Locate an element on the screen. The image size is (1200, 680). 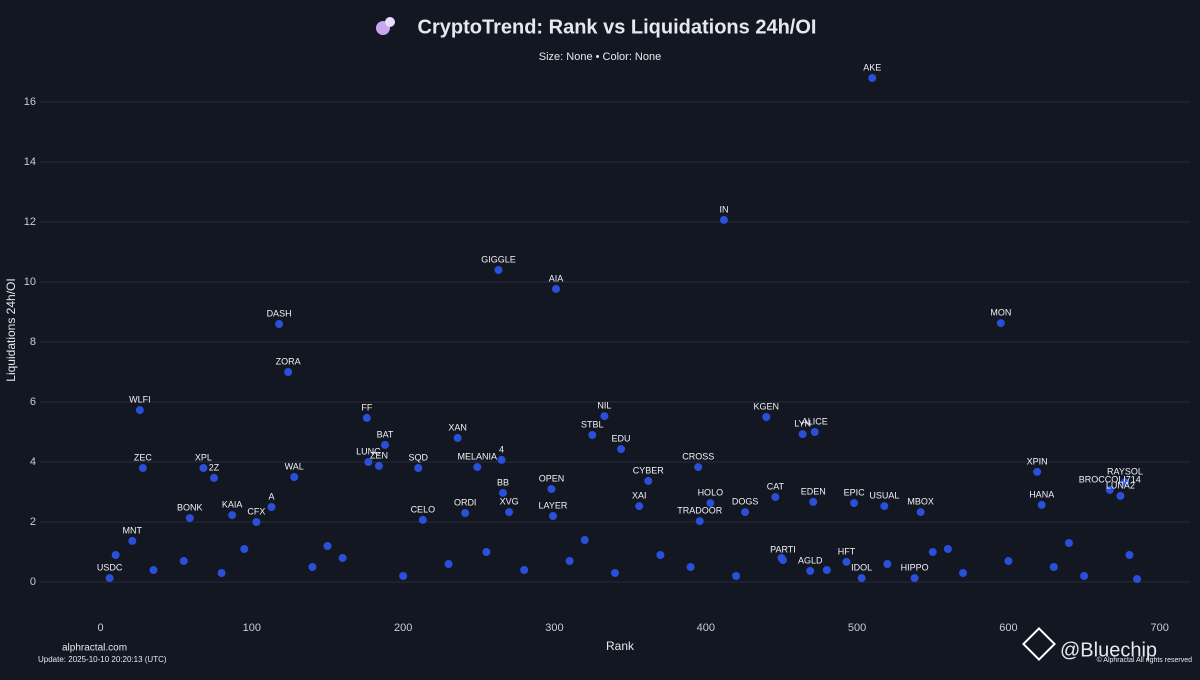
y-tick-label: 16 is located at coordinates (30, 102).